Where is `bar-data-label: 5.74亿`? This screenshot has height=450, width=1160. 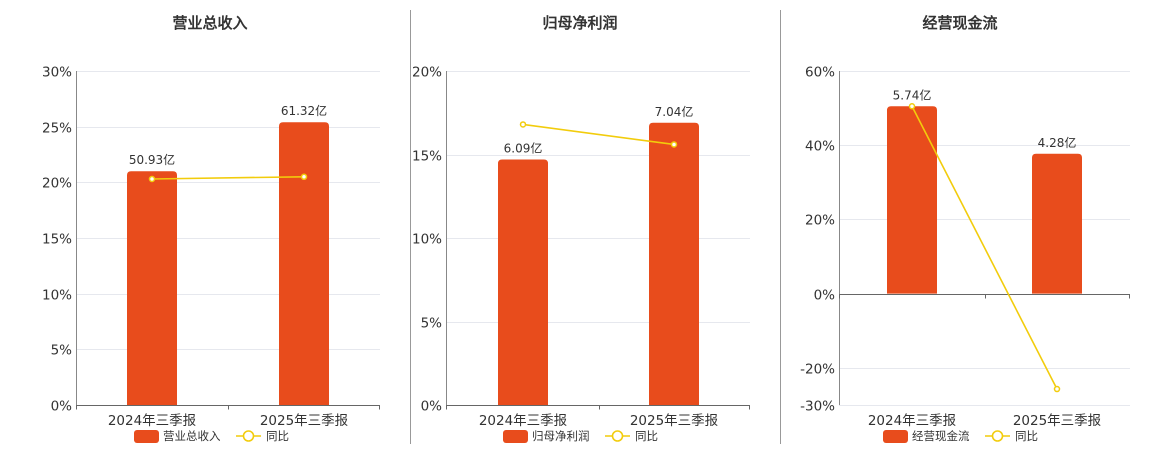 bar-data-label: 5.74亿 is located at coordinates (912, 94).